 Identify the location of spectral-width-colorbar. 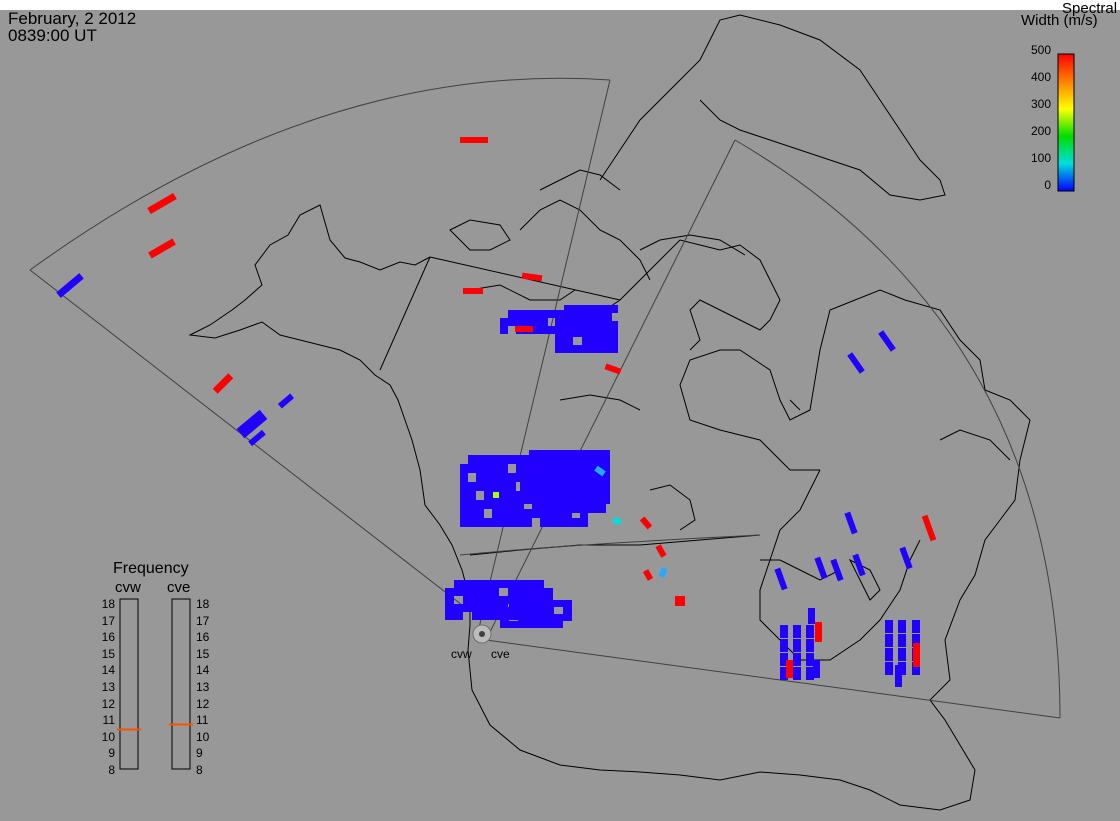
(1066, 122).